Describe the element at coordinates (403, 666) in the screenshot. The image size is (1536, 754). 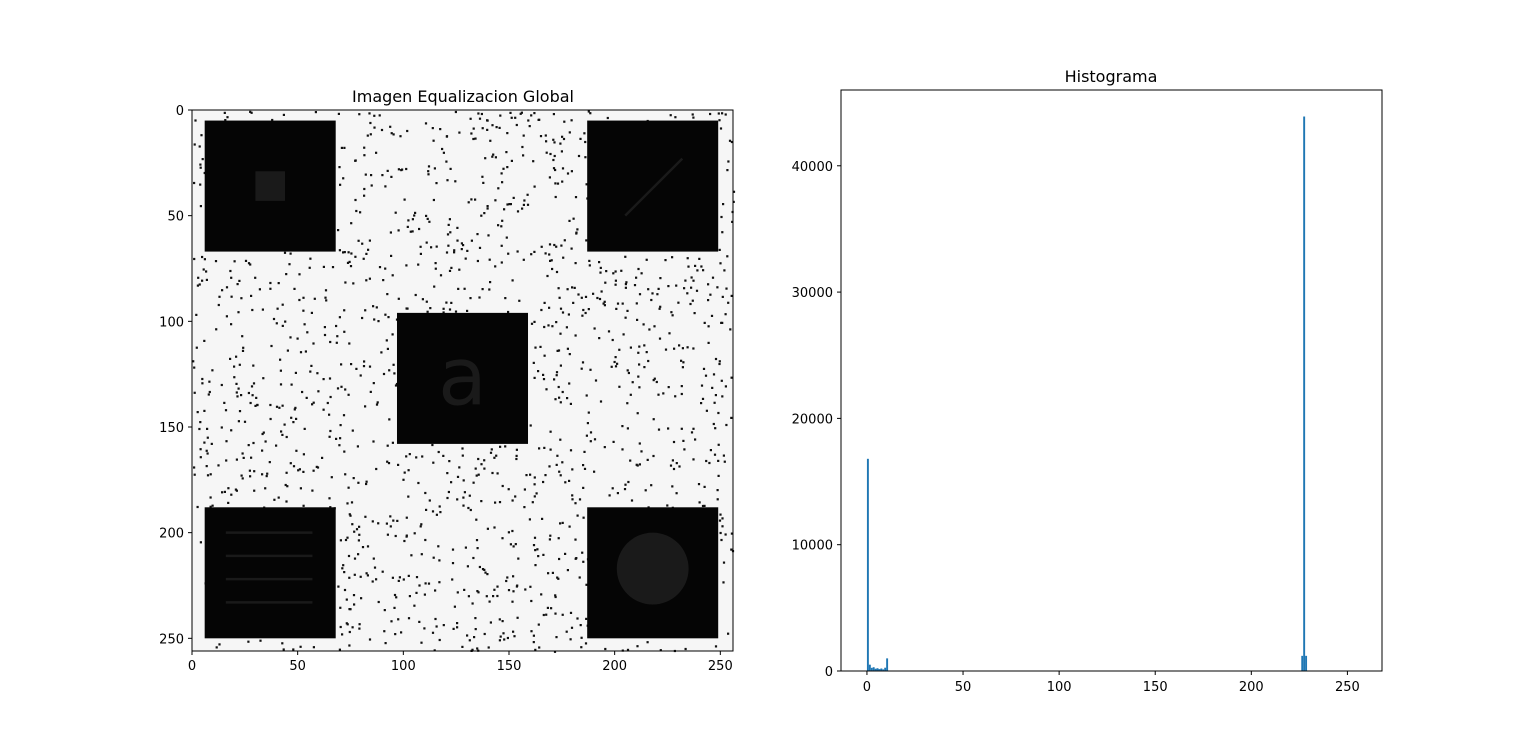
I see `image-x-tick-label: 100` at that location.